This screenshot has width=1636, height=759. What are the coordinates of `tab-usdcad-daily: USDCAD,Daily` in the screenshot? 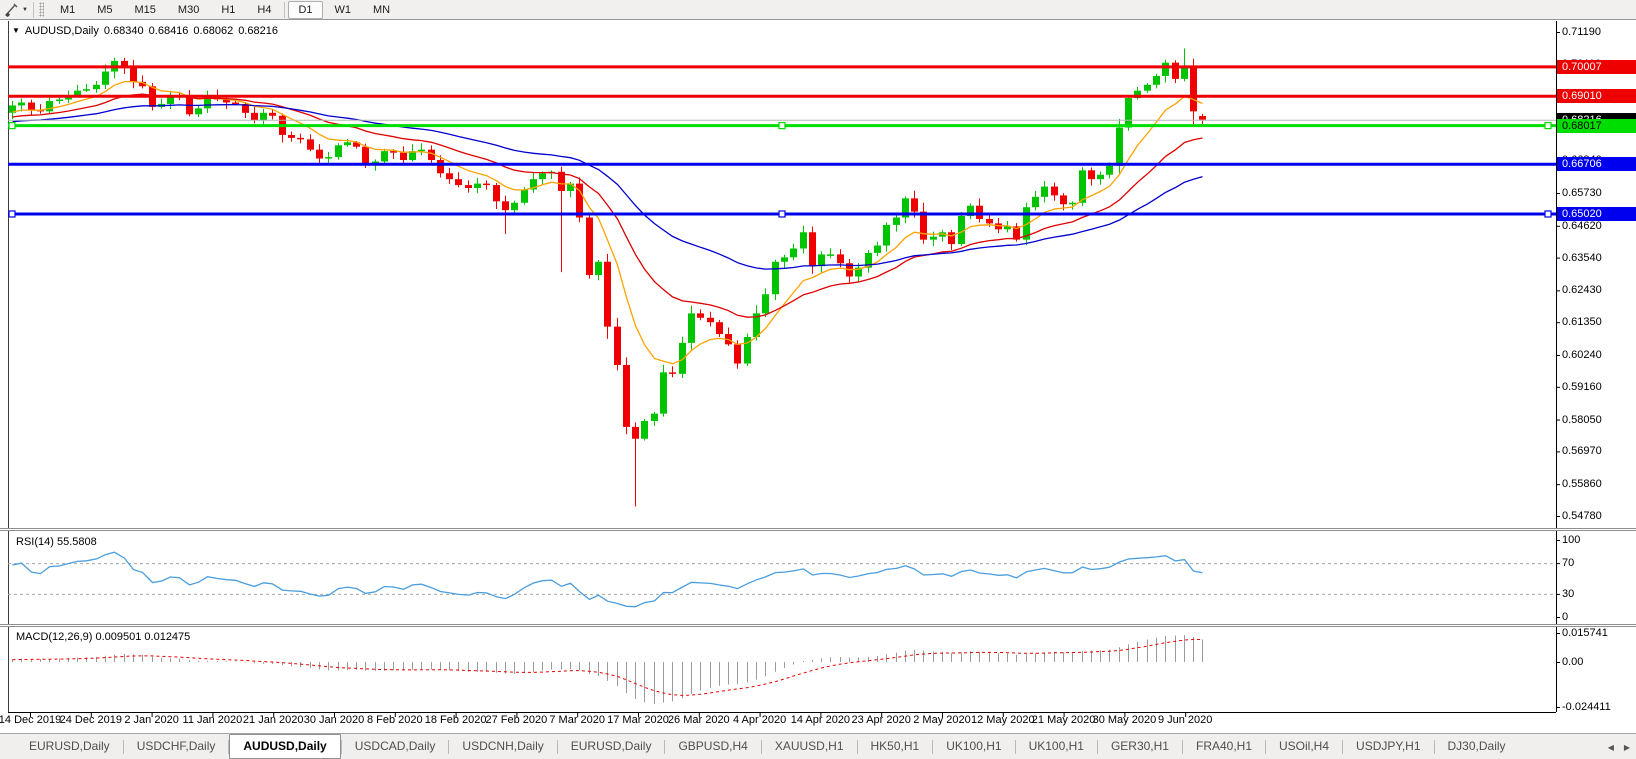 It's located at (395, 746).